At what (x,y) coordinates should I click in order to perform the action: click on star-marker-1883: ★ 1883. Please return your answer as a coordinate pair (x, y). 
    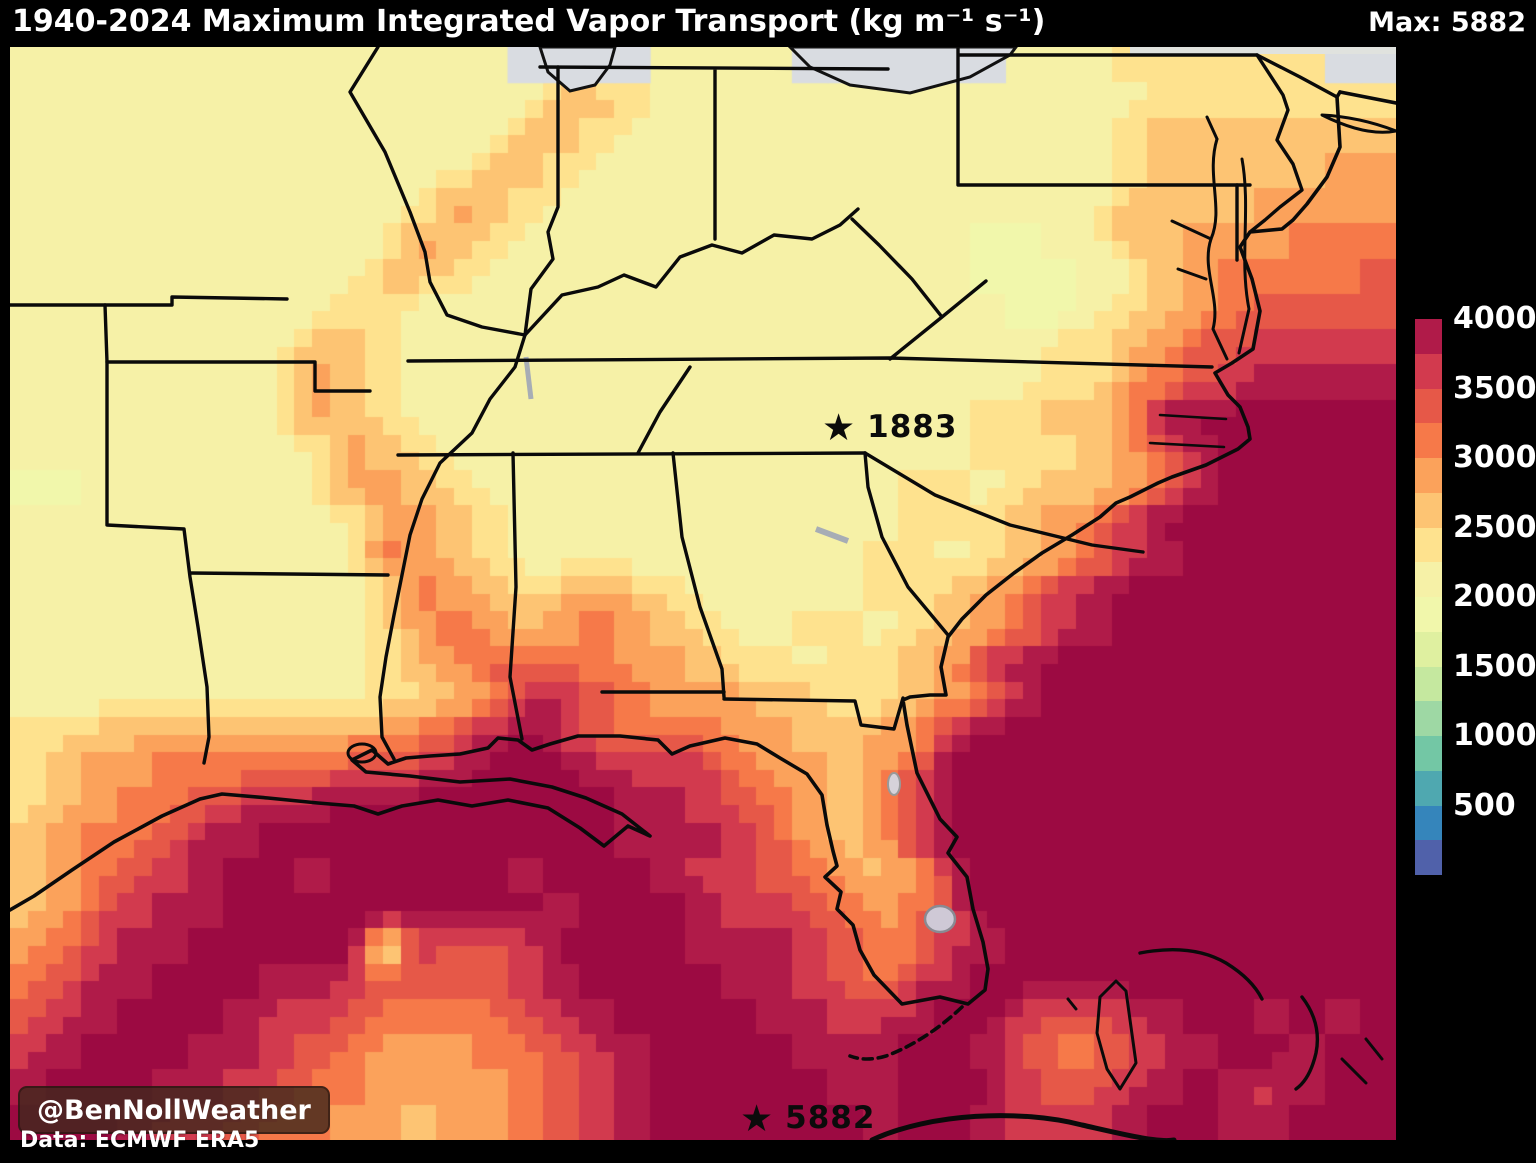
    Looking at the image, I should click on (889, 427).